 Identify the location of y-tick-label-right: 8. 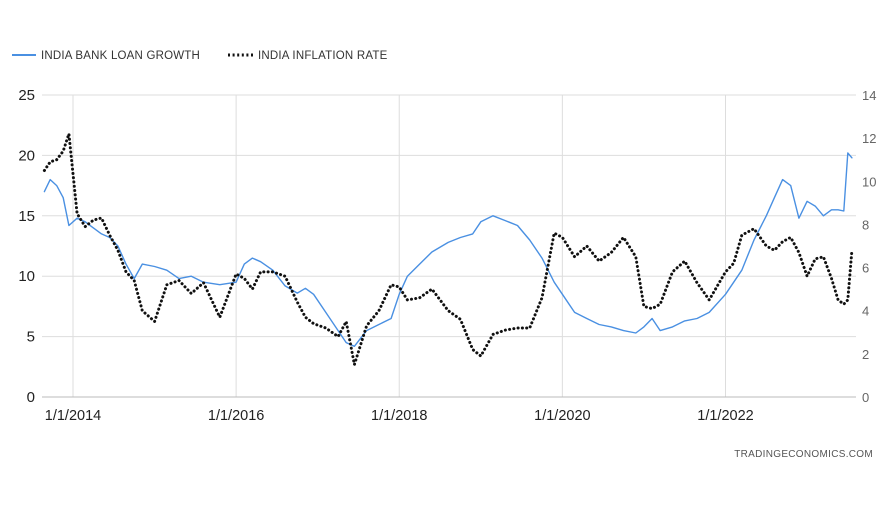
(865, 224).